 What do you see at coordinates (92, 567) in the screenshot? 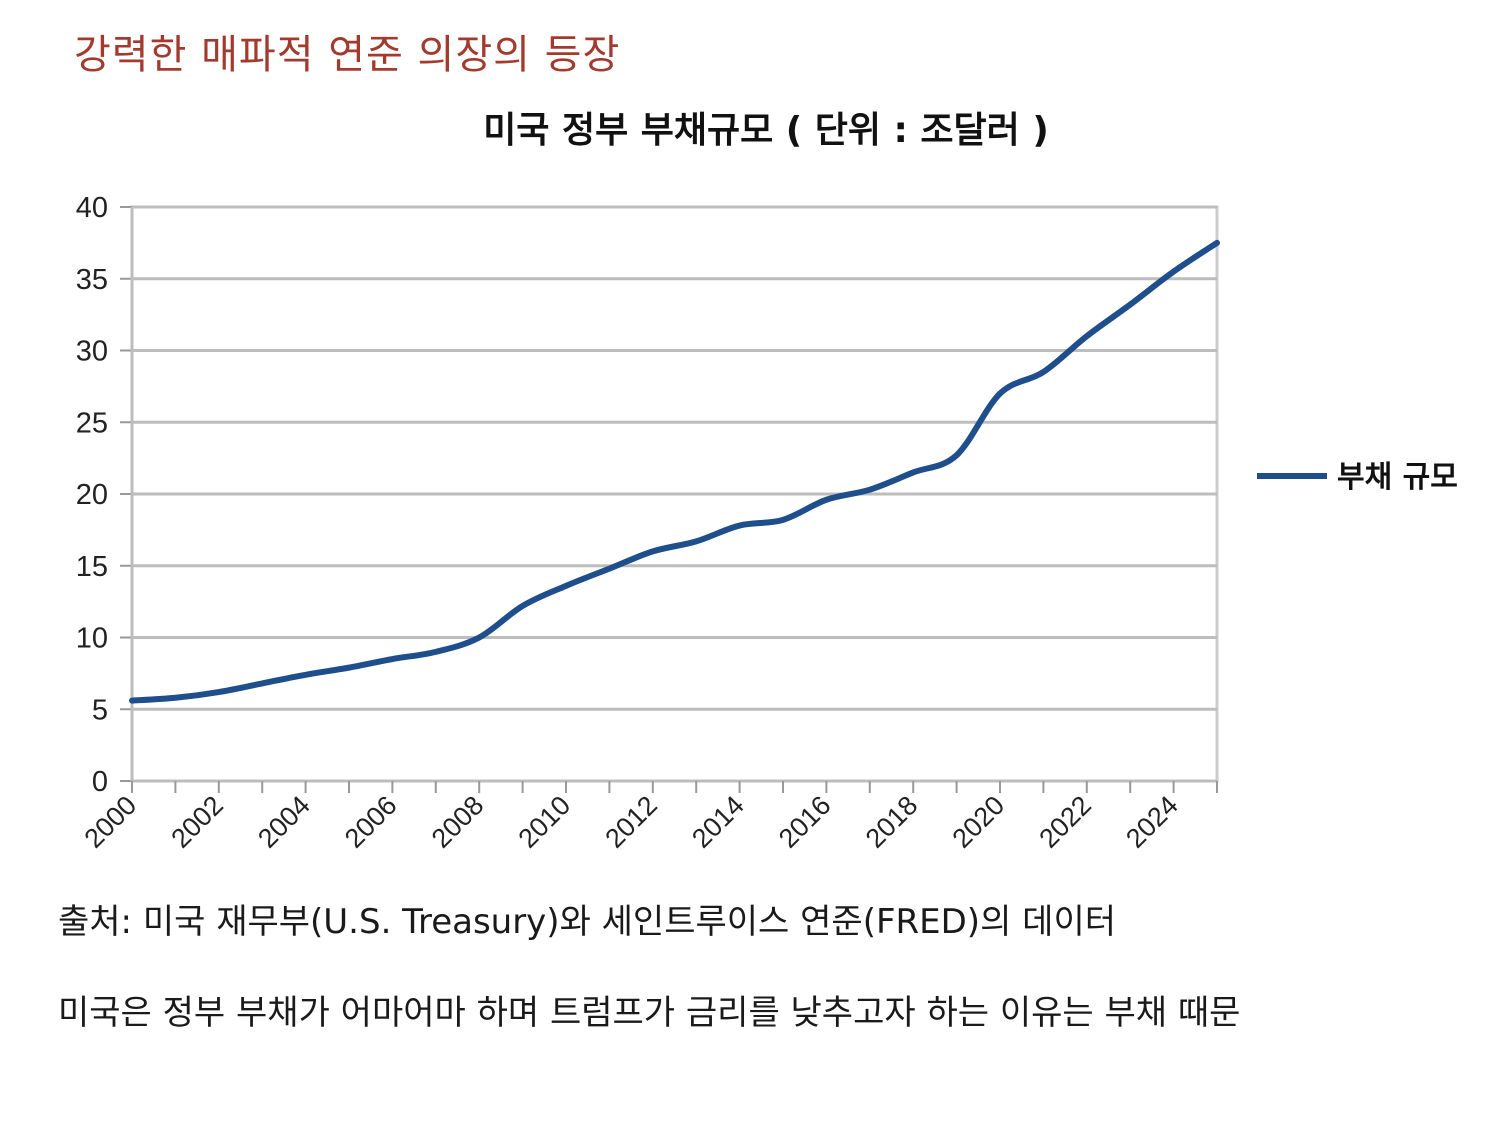
I see `y-tick-label: 15` at bounding box center [92, 567].